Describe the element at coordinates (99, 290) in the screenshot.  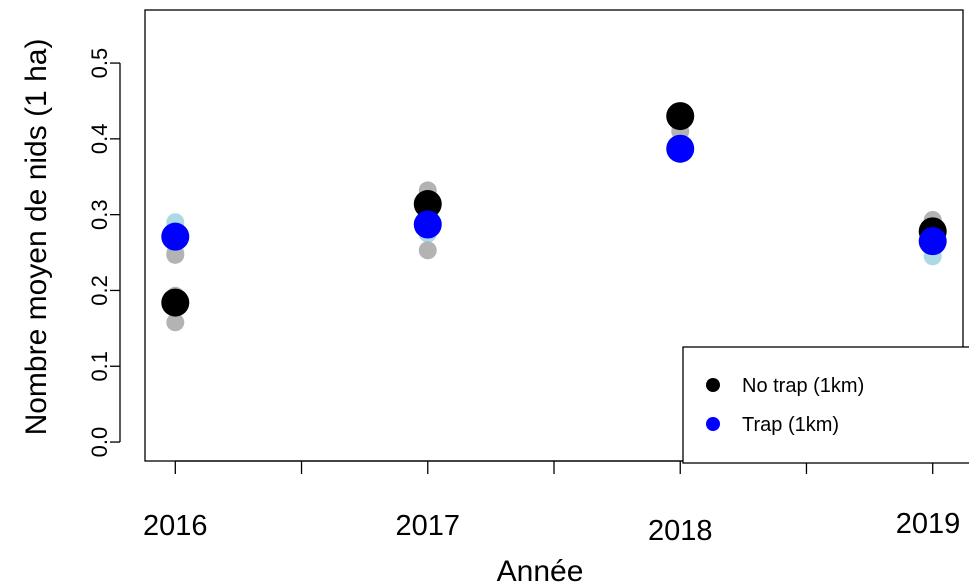
I see `y-tick-label: 0.2` at that location.